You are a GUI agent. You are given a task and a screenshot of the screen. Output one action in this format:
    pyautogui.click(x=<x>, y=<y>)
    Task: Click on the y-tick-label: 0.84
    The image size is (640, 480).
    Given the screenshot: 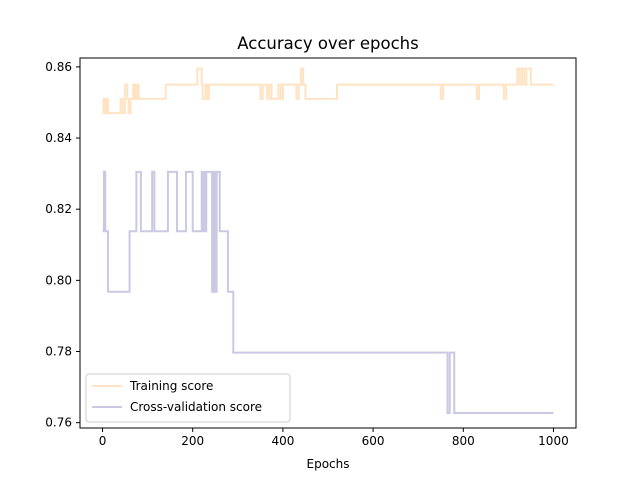 What is the action you would take?
    pyautogui.click(x=58, y=138)
    